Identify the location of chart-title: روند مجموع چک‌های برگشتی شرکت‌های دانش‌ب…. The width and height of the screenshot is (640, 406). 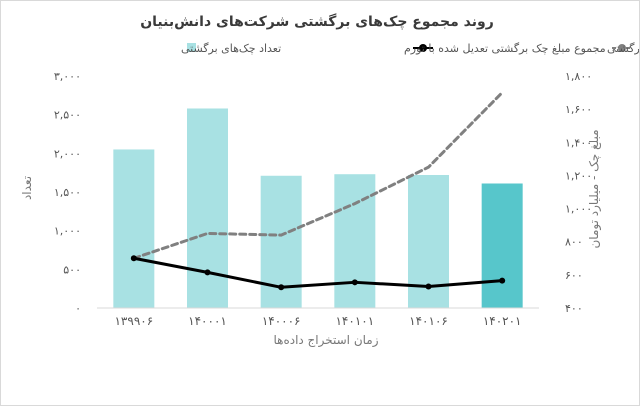
(317, 21).